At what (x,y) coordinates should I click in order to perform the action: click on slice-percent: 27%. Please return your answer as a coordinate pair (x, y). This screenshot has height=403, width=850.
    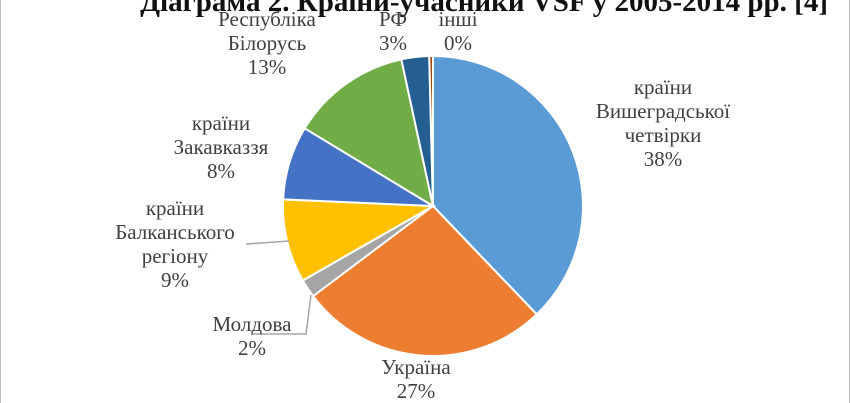
    Looking at the image, I should click on (416, 391).